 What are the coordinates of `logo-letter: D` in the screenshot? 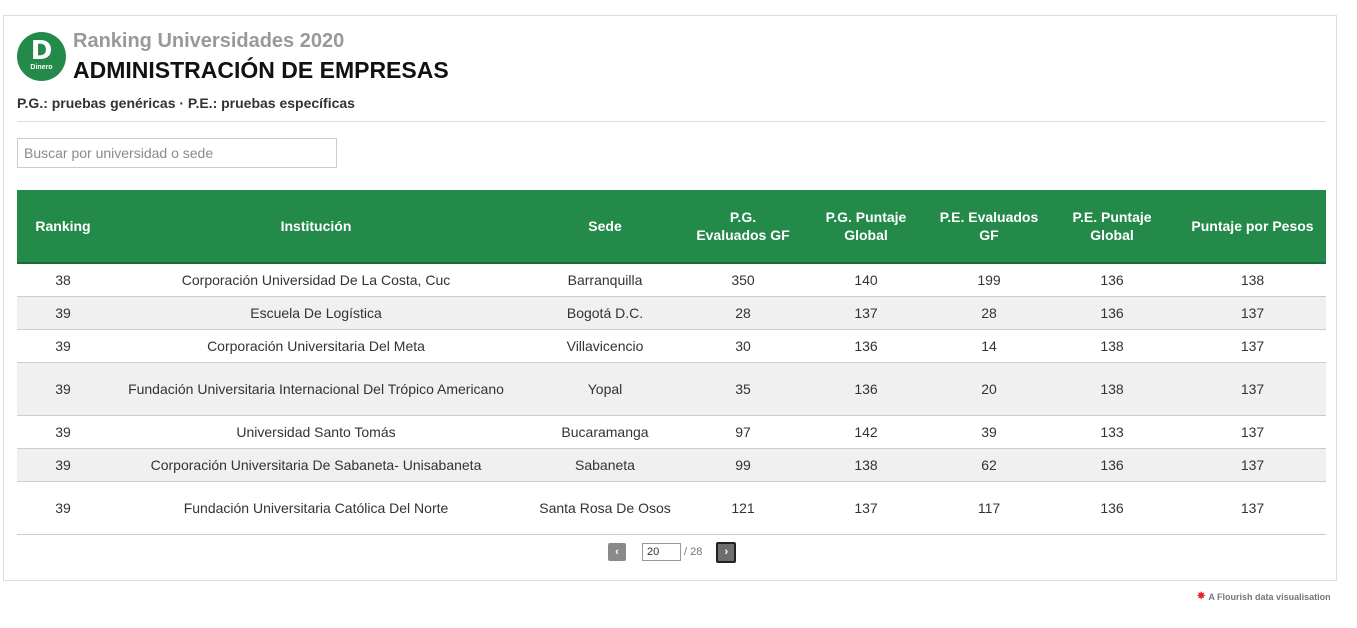 It's located at (41, 51).